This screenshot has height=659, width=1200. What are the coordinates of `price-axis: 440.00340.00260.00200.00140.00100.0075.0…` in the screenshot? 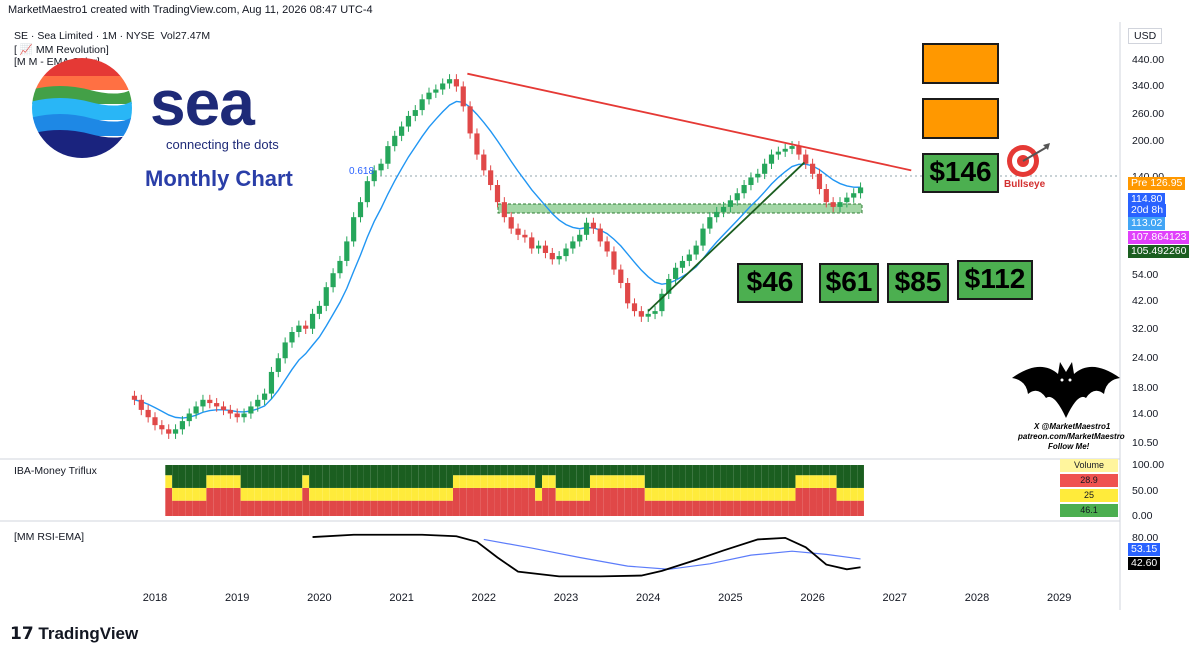 It's located at (1160, 305).